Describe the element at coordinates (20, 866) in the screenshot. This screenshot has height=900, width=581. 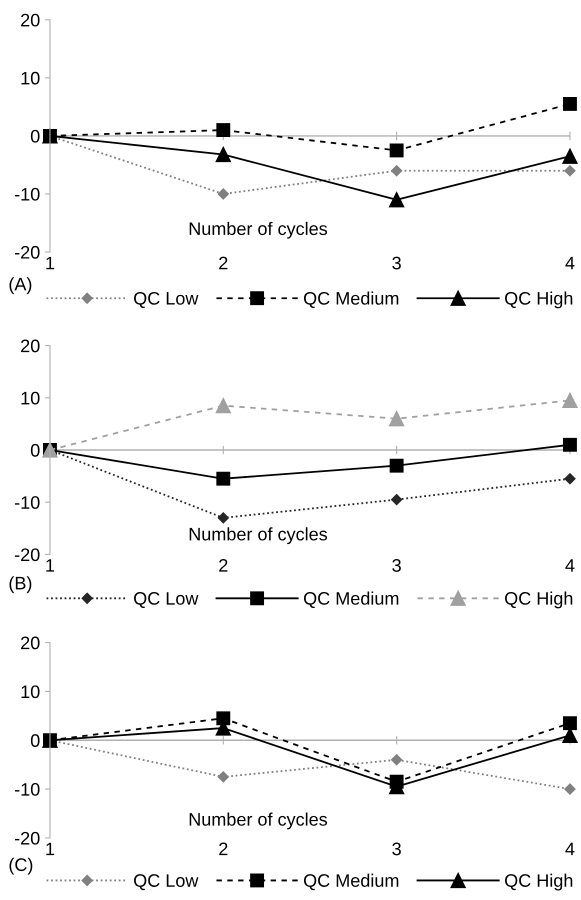
I see `text: (C)` at that location.